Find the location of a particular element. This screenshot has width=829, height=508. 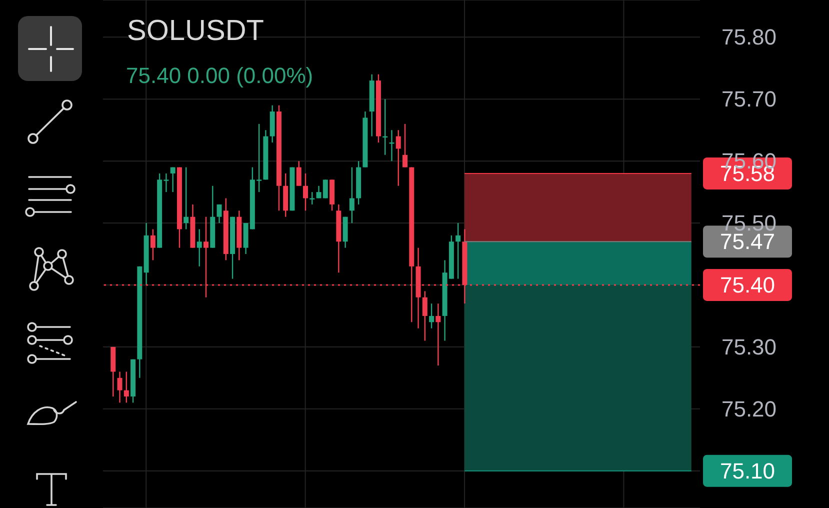

text: 75.40 0.00 (0.00%) is located at coordinates (220, 76).